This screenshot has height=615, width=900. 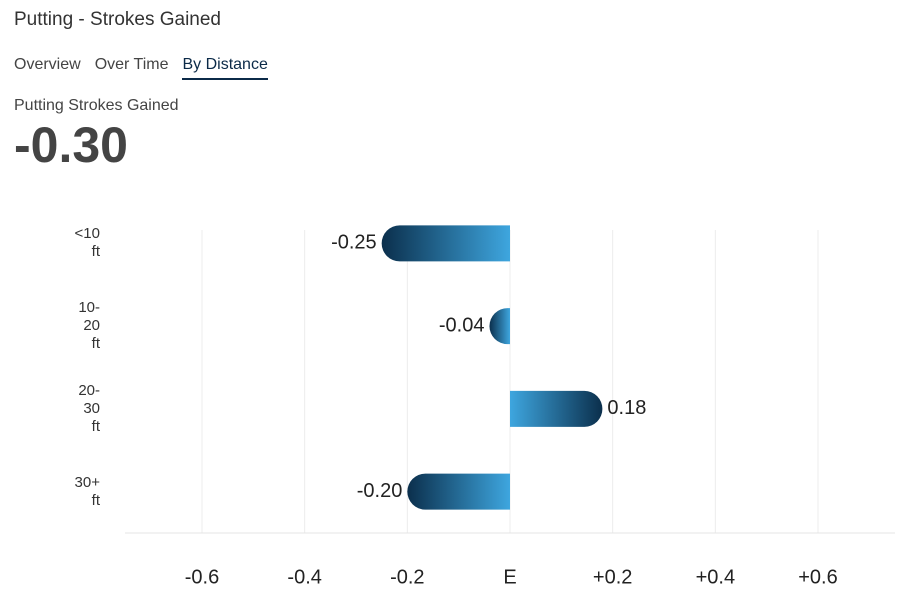 What do you see at coordinates (87, 491) in the screenshot?
I see `y-tick-label: 30+ ft` at bounding box center [87, 491].